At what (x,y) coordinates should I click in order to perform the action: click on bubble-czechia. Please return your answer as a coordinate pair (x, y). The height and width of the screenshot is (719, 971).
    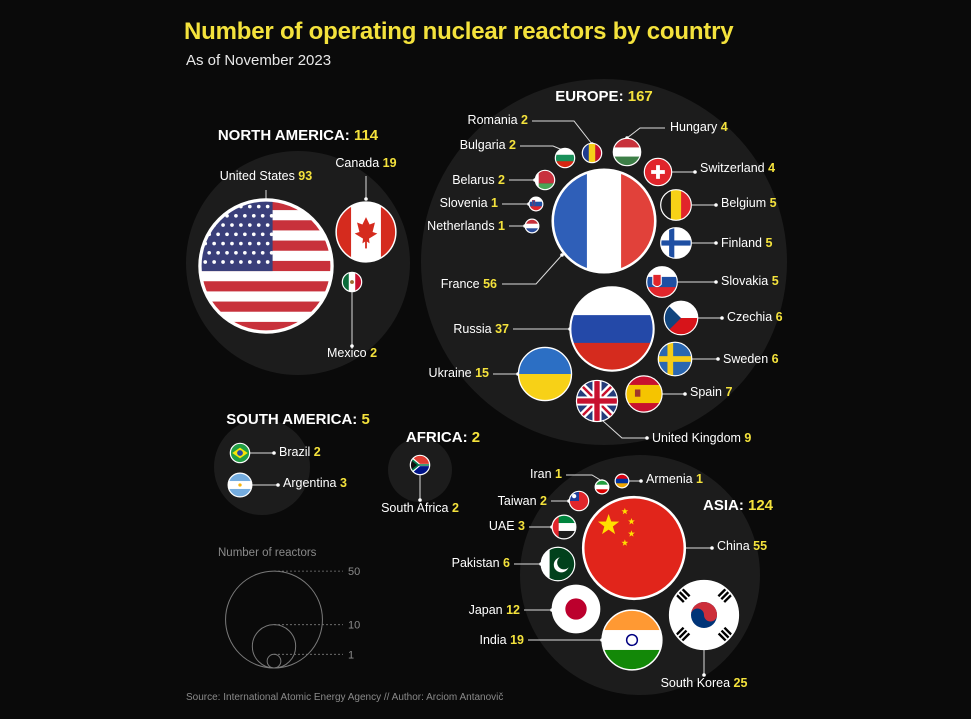
    Looking at the image, I should click on (681, 318).